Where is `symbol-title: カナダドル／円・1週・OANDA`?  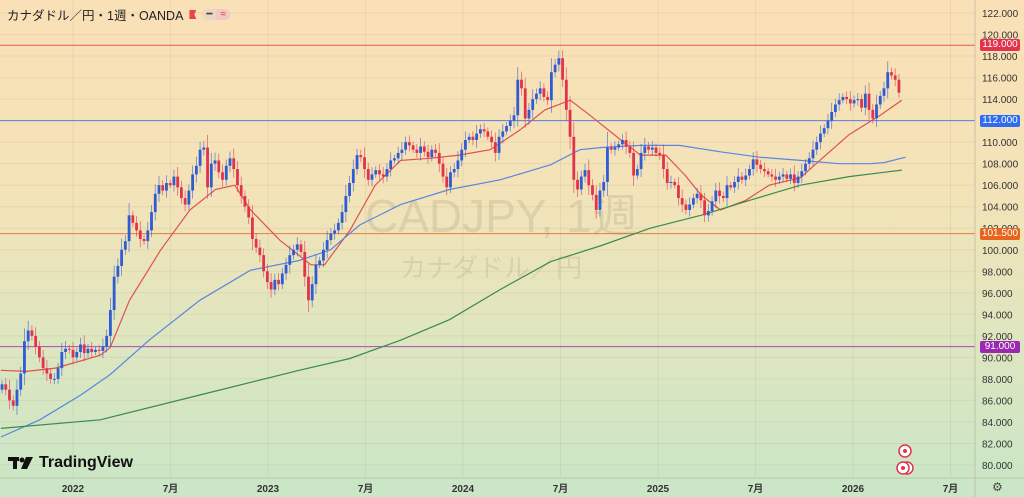
symbol-title: カナダドル／円・1週・OANDA is located at coordinates (95, 16).